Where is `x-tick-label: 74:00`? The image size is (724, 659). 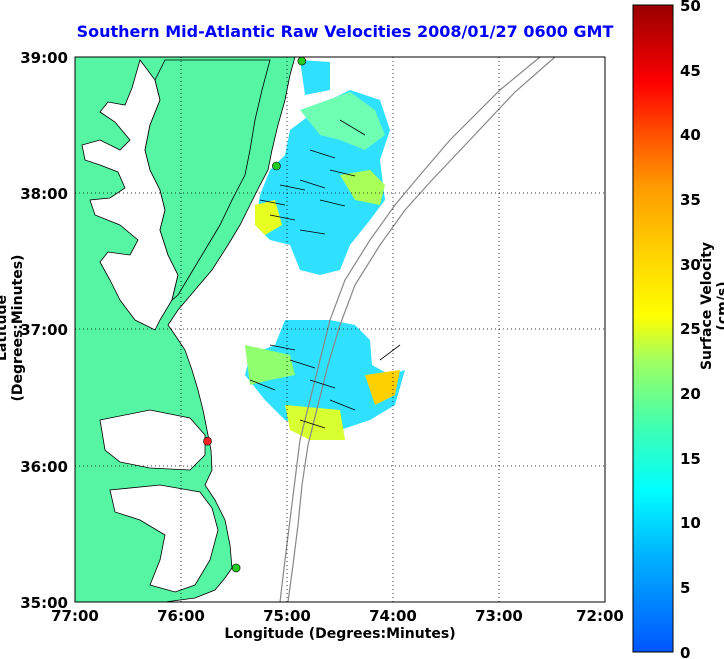
x-tick-label: 74:00 is located at coordinates (393, 616).